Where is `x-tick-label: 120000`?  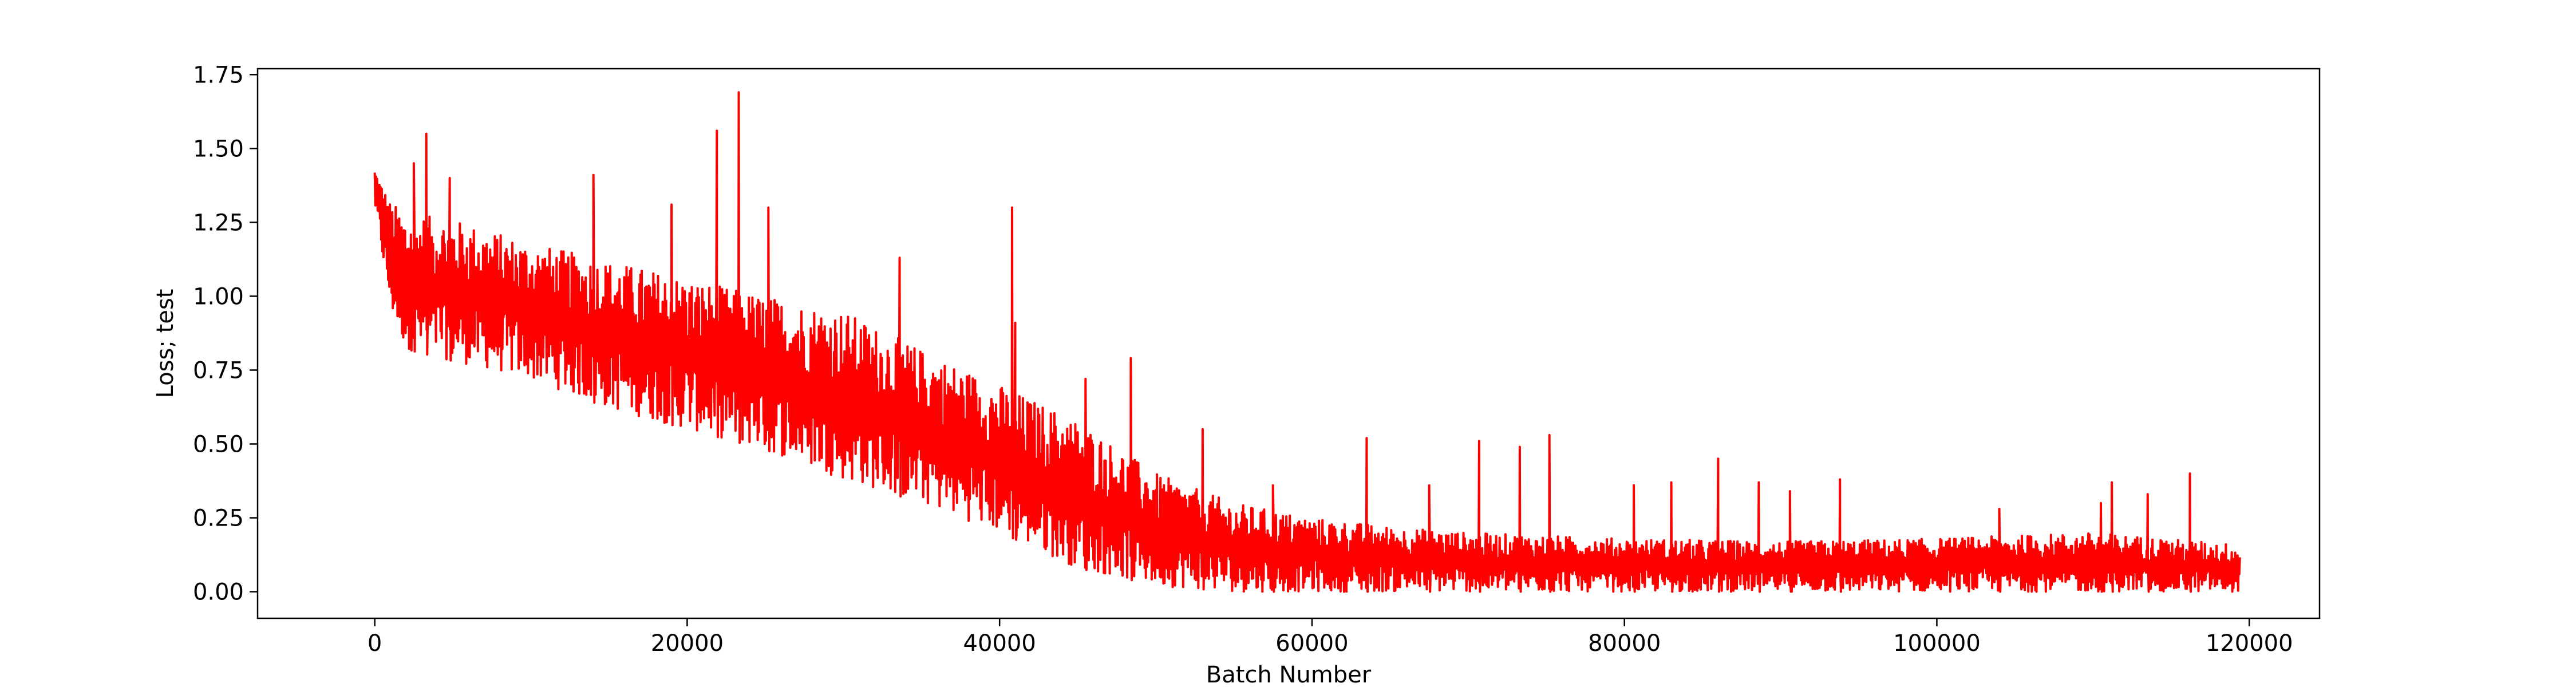
x-tick-label: 120000 is located at coordinates (2249, 643).